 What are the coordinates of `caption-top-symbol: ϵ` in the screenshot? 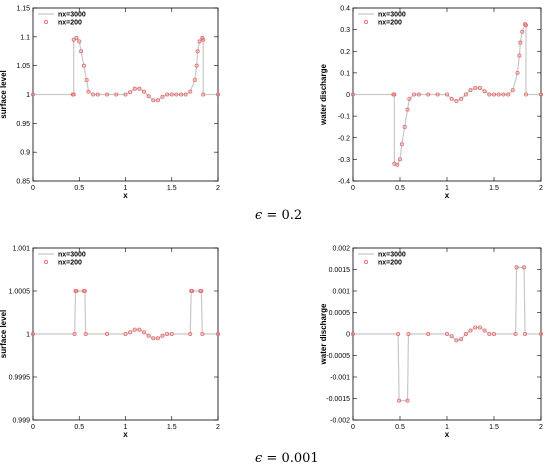 It's located at (259, 215).